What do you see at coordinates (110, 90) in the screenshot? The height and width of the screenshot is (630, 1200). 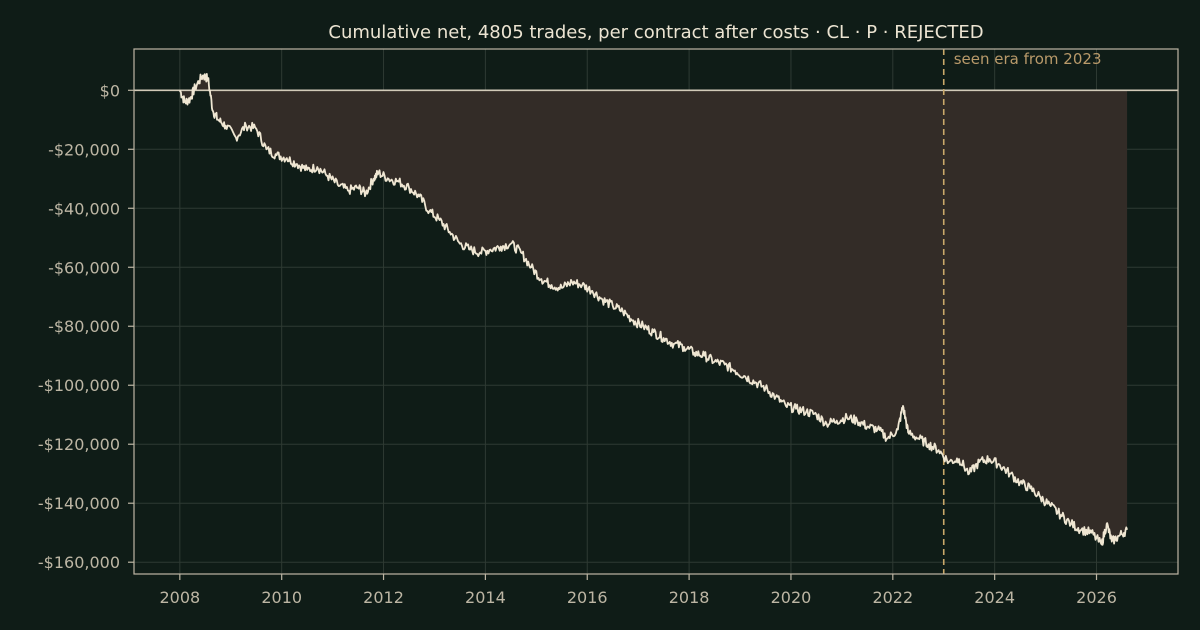 I see `y-tick-label-0: $0` at bounding box center [110, 90].